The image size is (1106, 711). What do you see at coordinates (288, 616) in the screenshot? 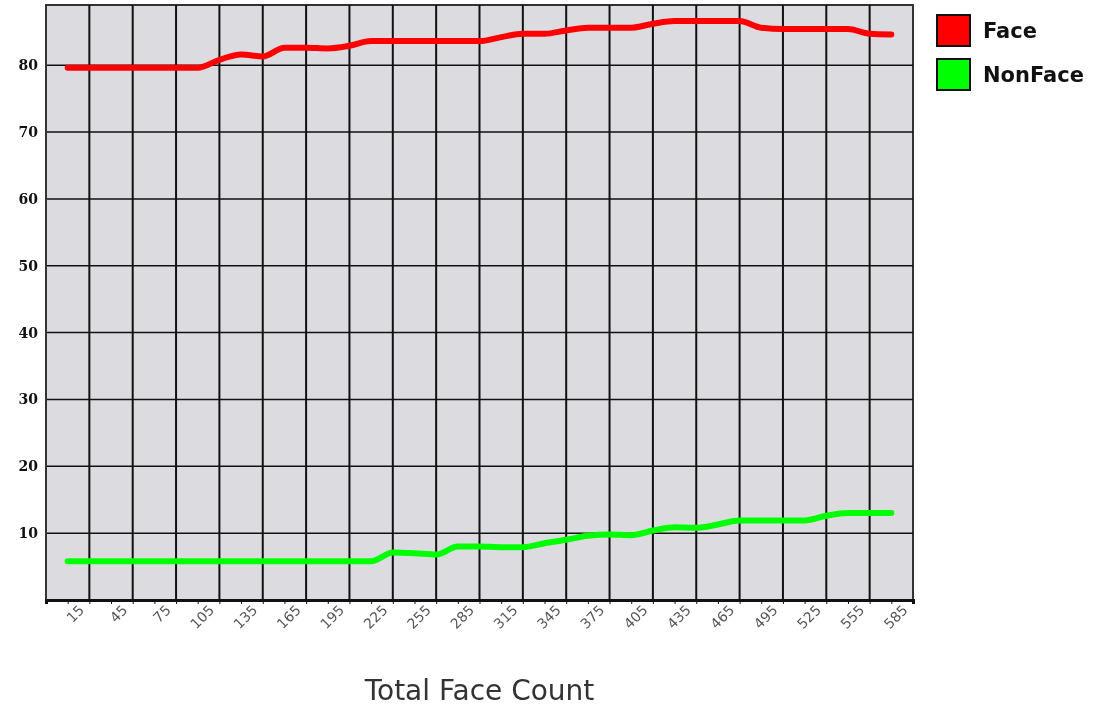
I see `x-tick-label: 165` at bounding box center [288, 616].